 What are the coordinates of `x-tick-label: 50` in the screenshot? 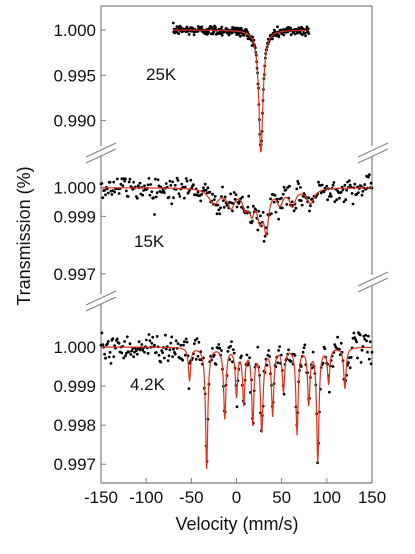 It's located at (281, 497).